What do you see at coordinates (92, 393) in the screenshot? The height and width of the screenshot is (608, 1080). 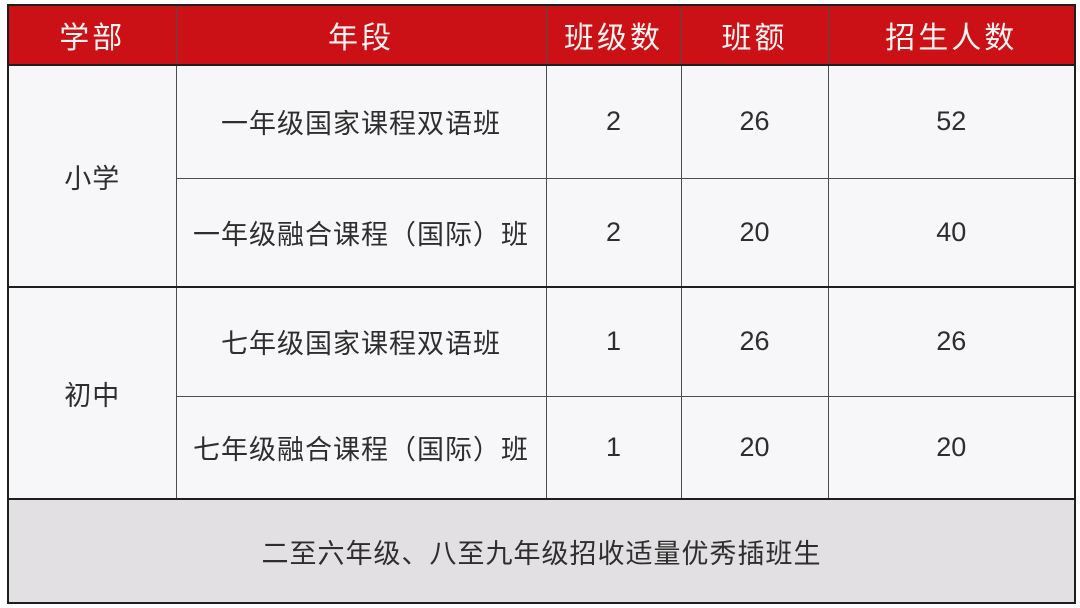 I see `department-cell-middle: 初中` at bounding box center [92, 393].